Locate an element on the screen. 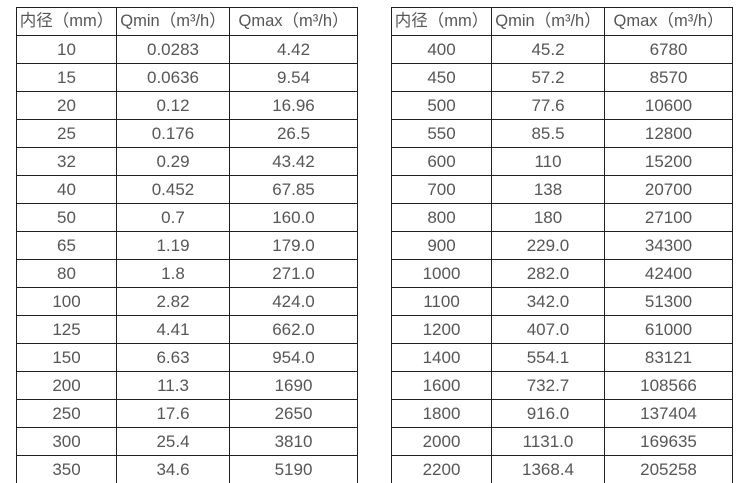 The image size is (750, 483). table-cell: 0.0283 is located at coordinates (173, 49).